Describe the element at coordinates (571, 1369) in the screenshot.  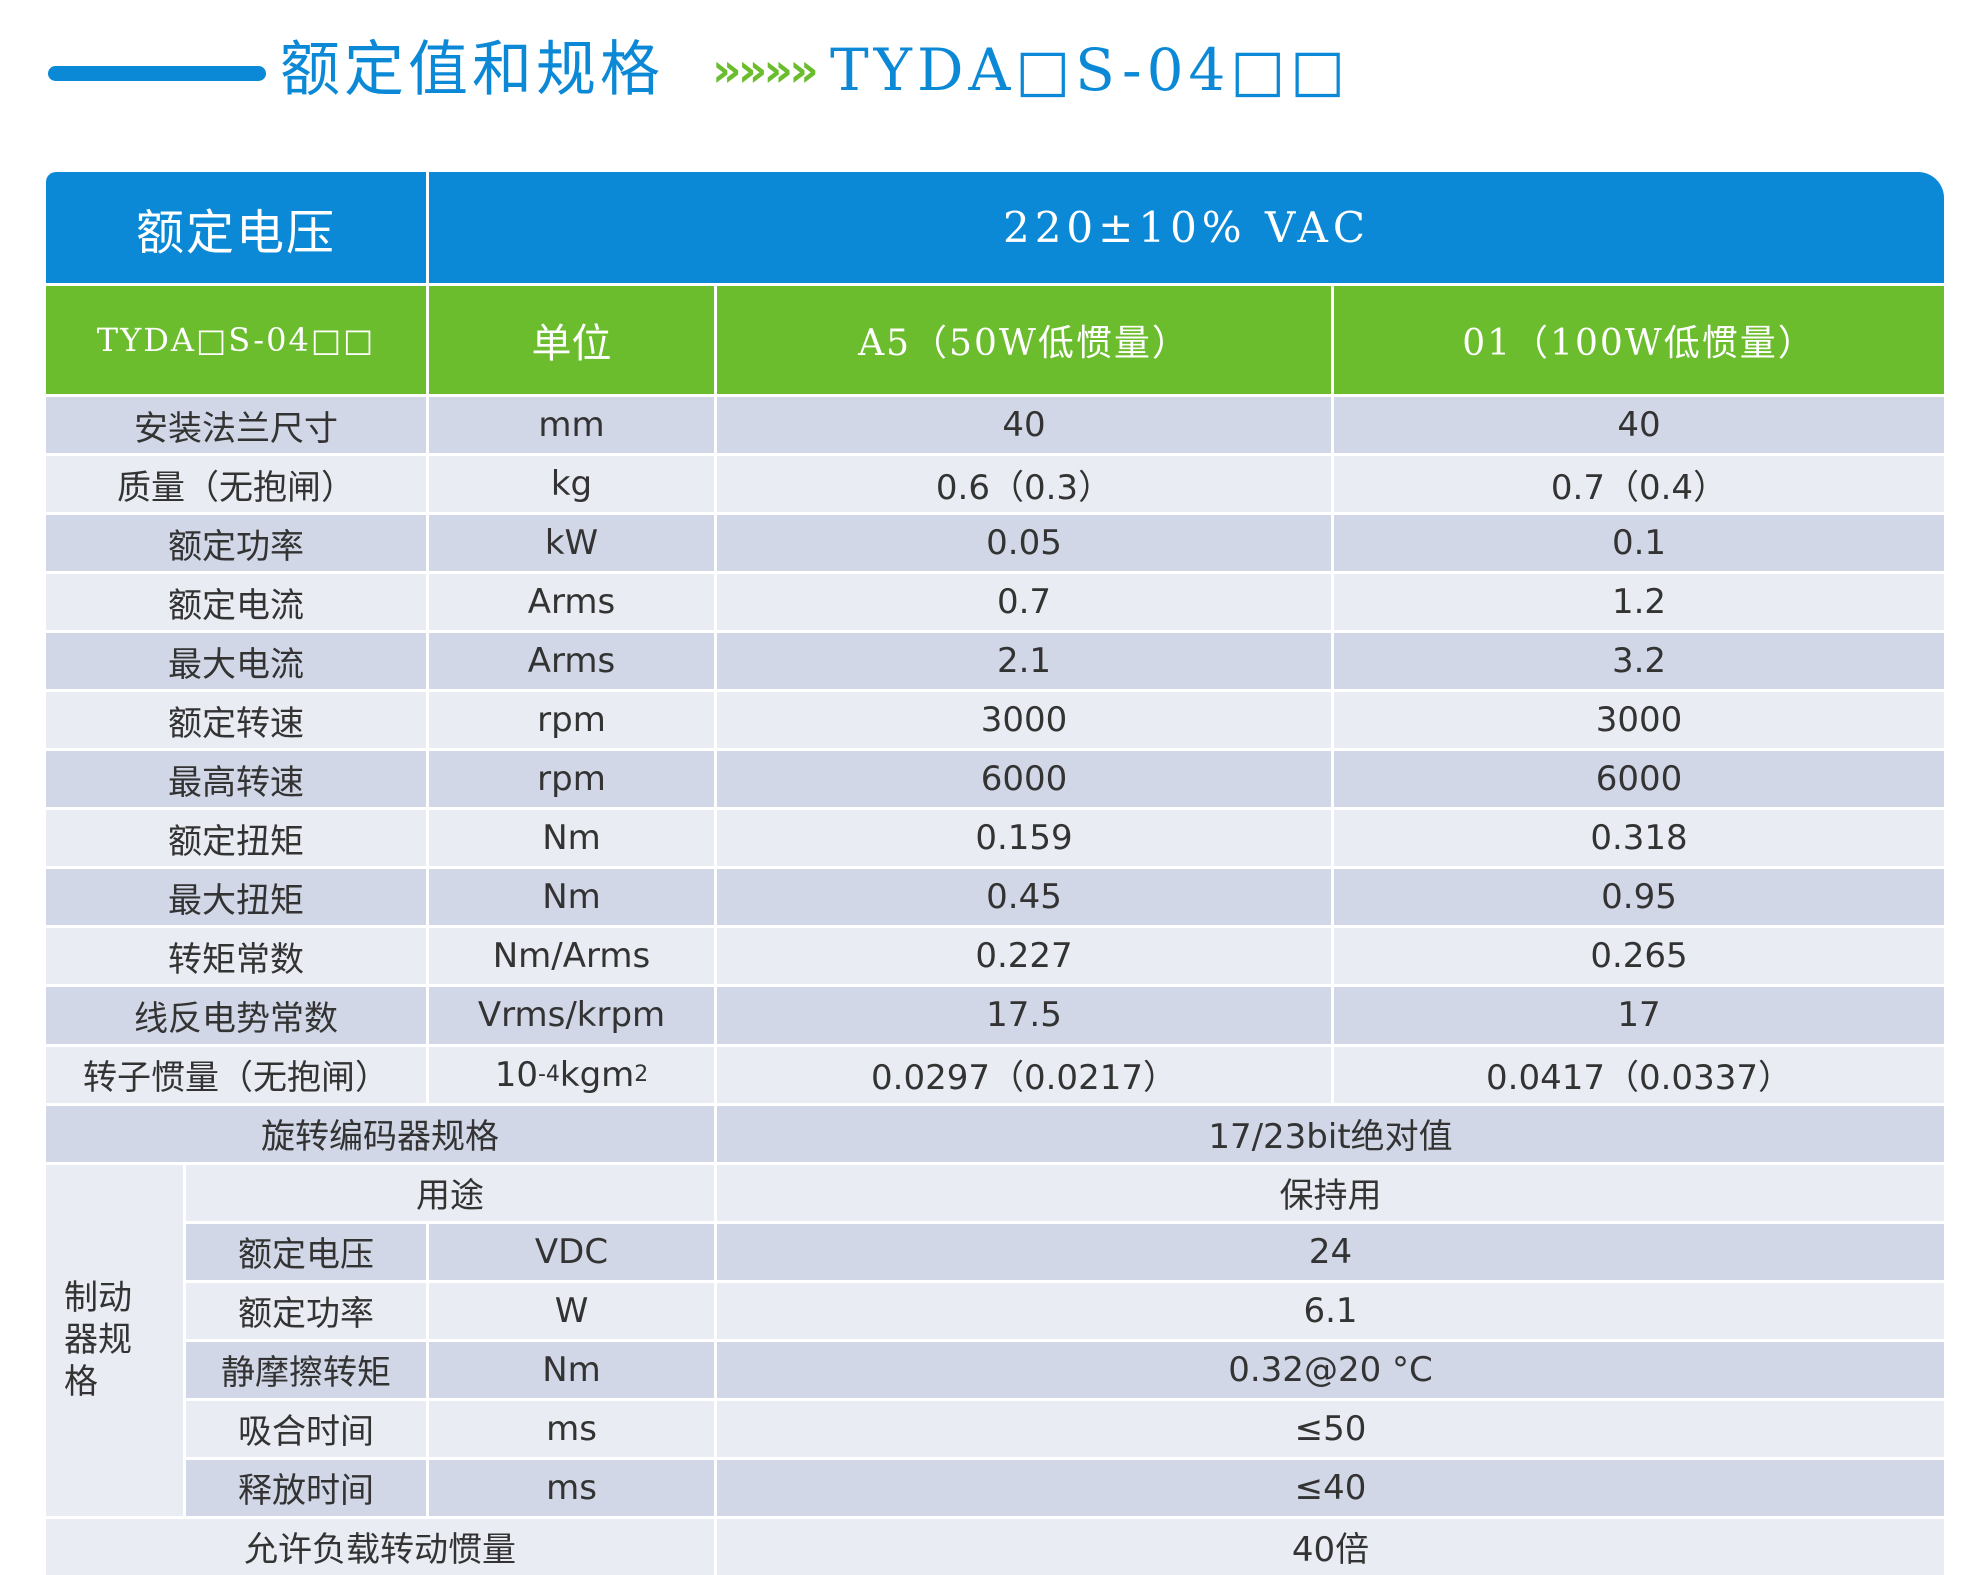
I see `brake-row-unit: Nm` at that location.